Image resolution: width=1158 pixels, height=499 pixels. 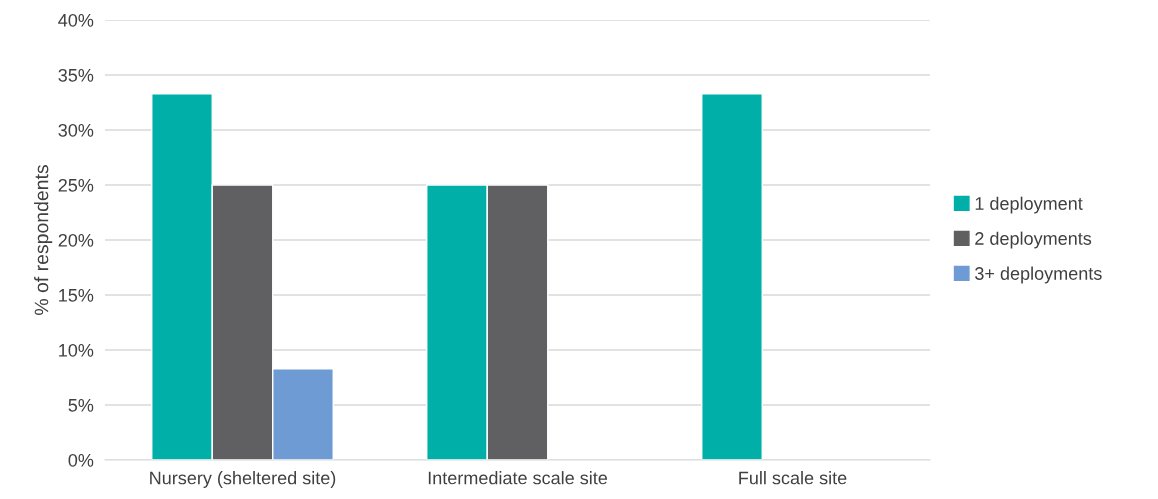 What do you see at coordinates (81, 405) in the screenshot?
I see `y-tick-label: 5%` at bounding box center [81, 405].